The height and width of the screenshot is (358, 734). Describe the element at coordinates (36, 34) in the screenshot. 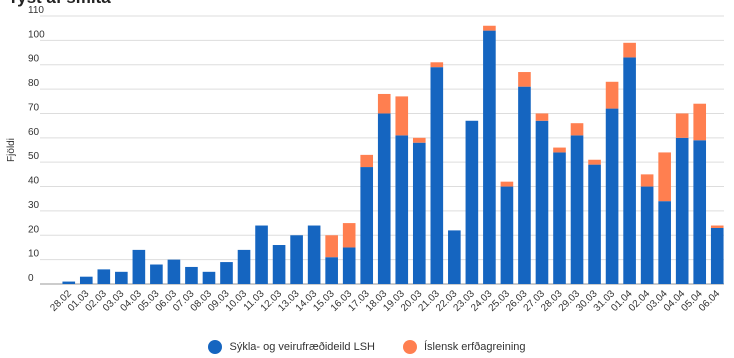

I see `y-tick-label: 100` at that location.